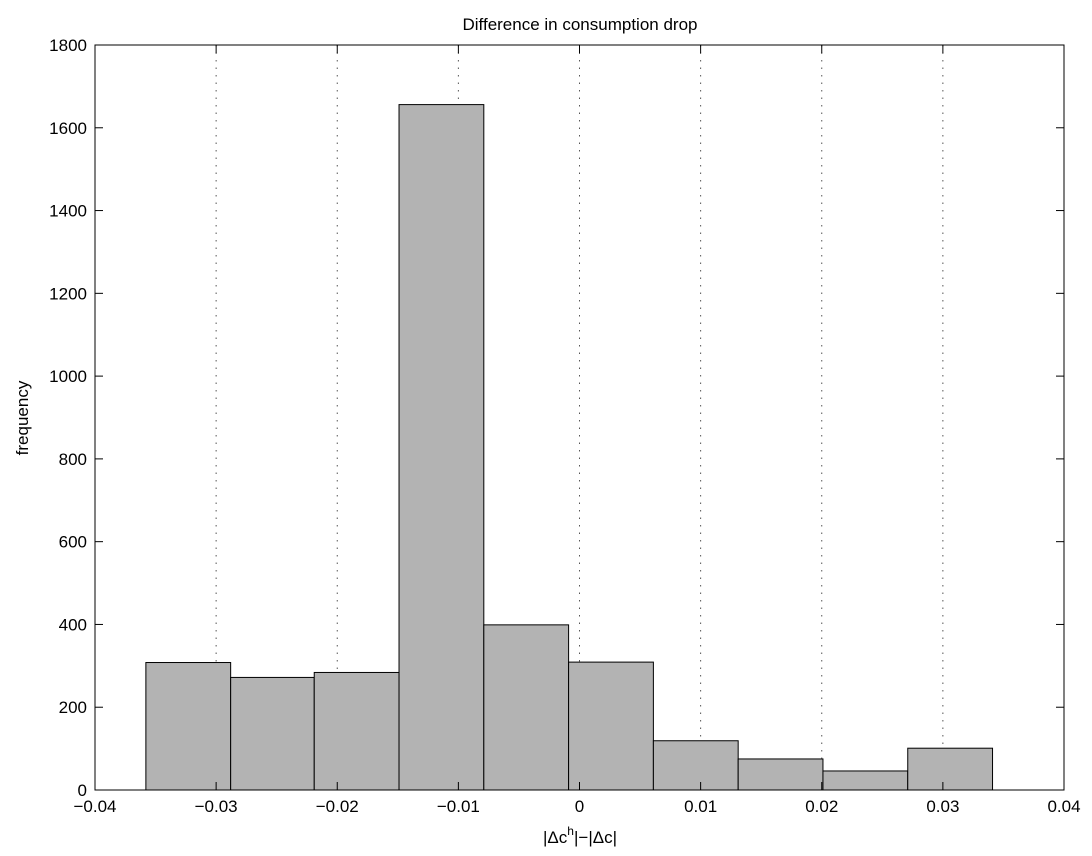 The image size is (1092, 856). Describe the element at coordinates (580, 24) in the screenshot. I see `chart-title: Difference in consumption drop` at that location.